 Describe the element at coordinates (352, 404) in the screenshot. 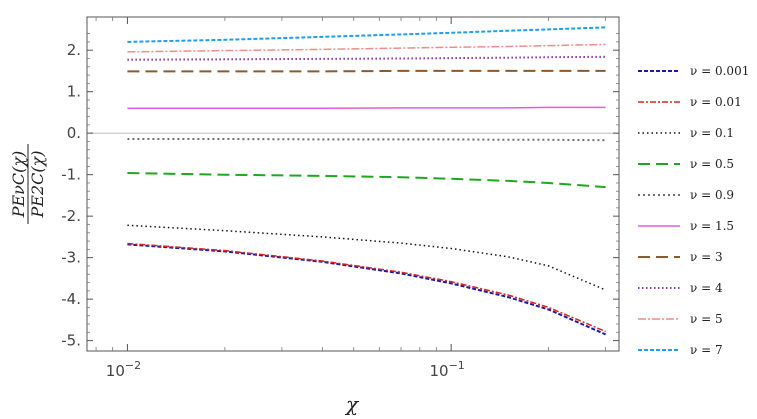

I see `x-axis-title: χ` at that location.